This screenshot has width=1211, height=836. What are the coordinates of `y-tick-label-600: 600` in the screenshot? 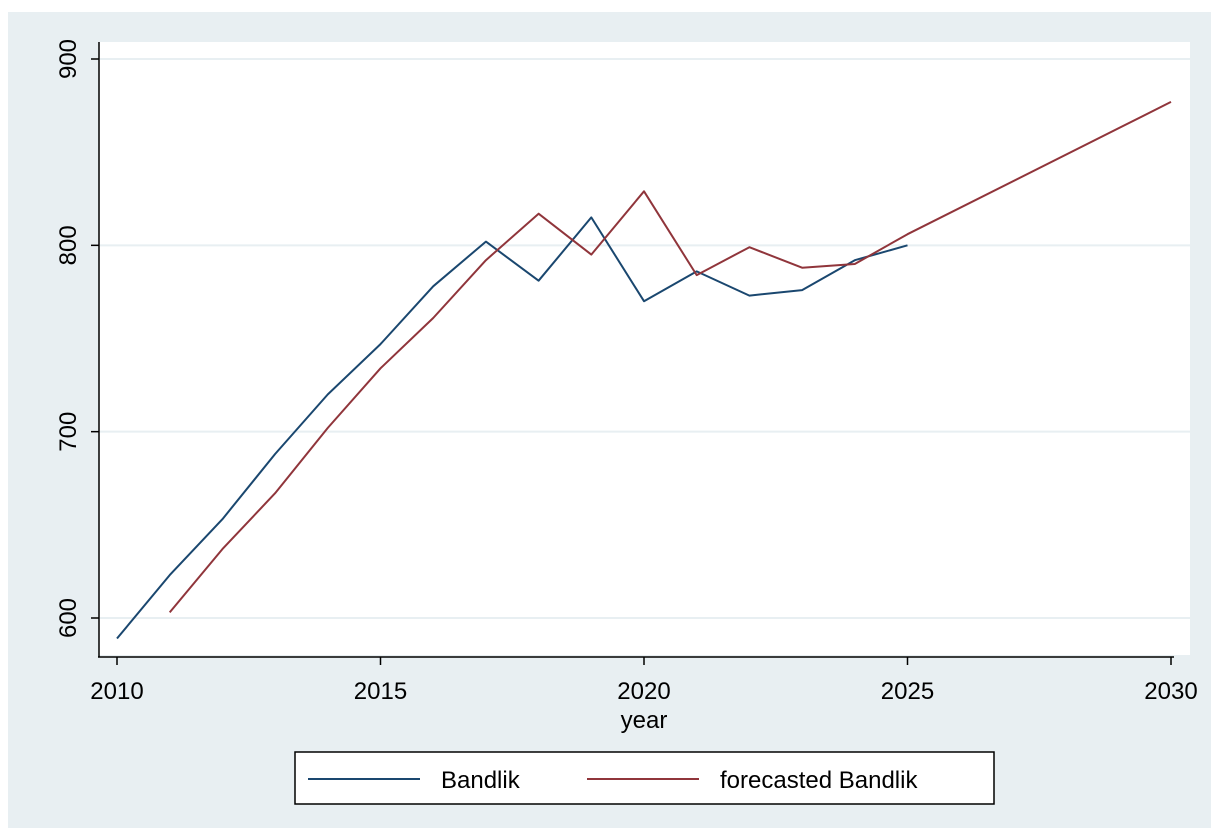 It's located at (68, 618).